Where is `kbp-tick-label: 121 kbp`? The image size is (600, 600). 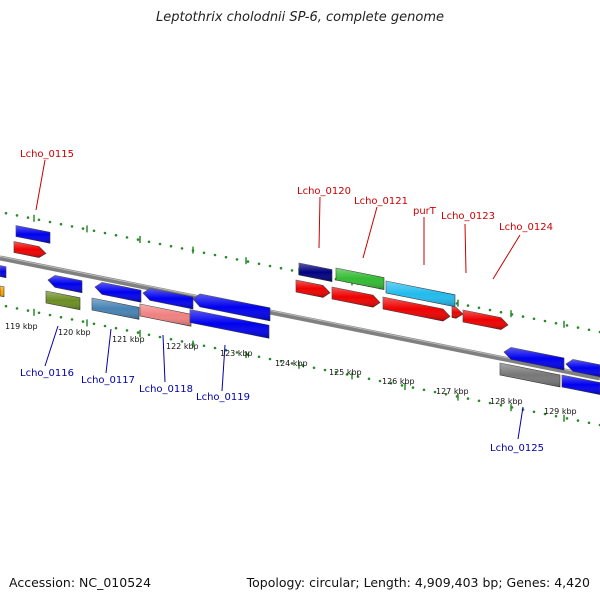
kbp-tick-label: 121 kbp is located at coordinates (128, 339).